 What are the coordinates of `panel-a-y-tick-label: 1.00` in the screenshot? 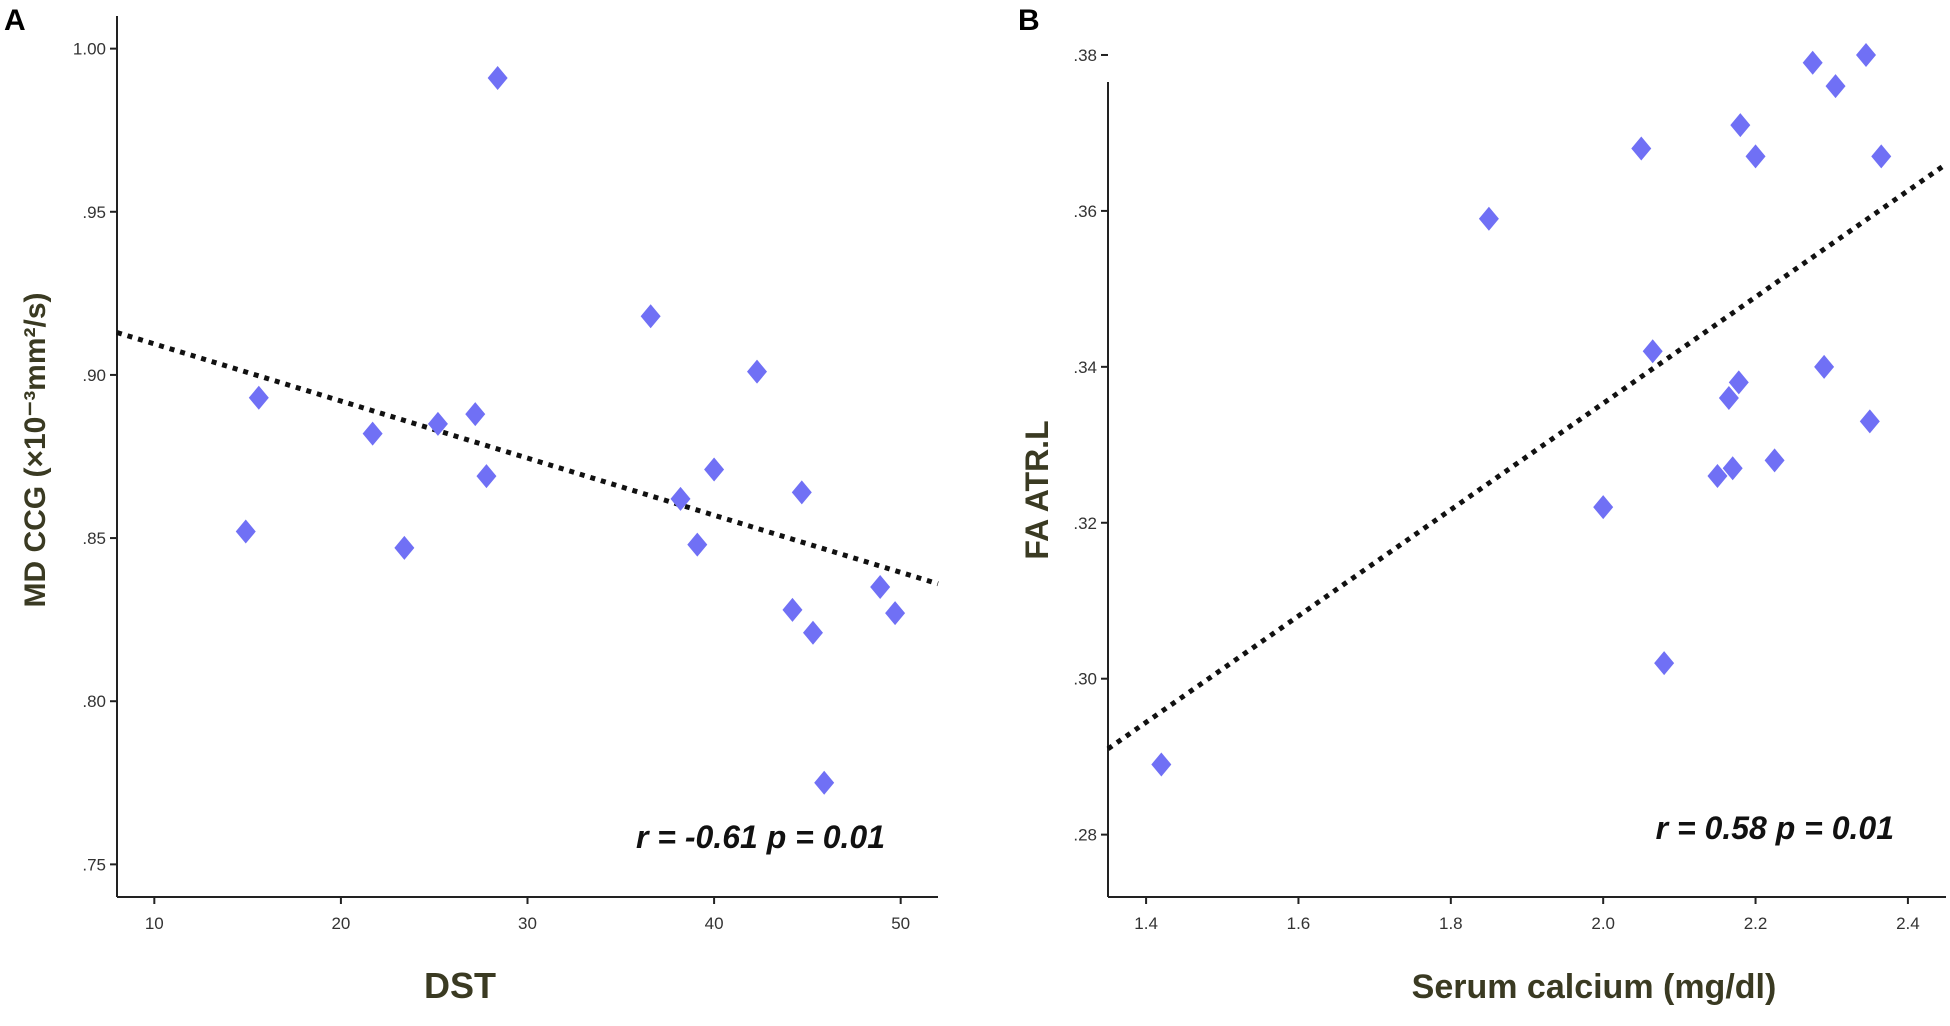 It's located at (89, 49).